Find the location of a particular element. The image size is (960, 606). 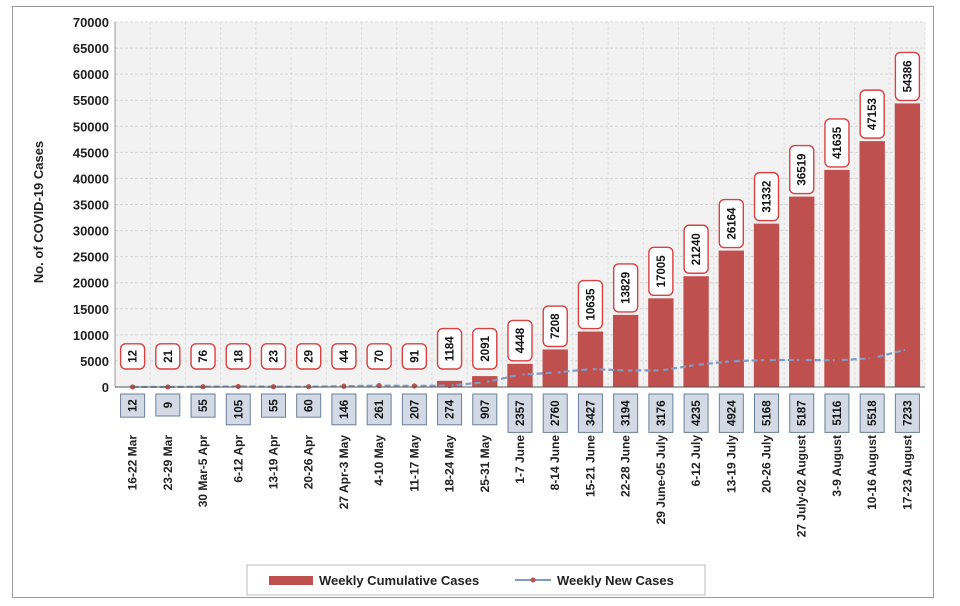

cumulative-data-label: 17005 is located at coordinates (662, 271).